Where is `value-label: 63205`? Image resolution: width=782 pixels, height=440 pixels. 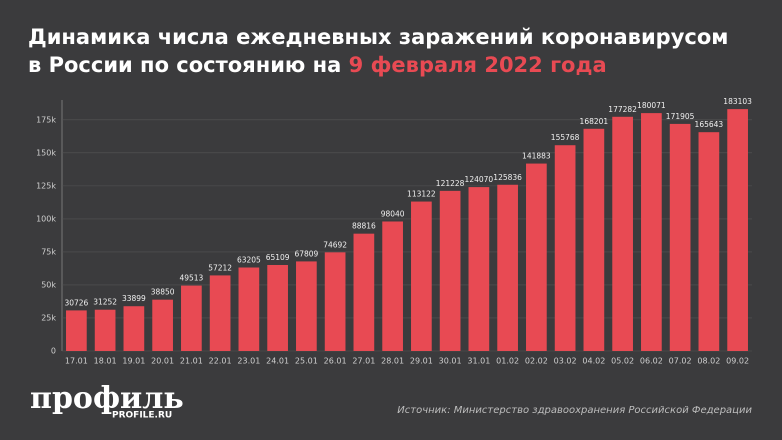 value-label: 63205 is located at coordinates (249, 260).